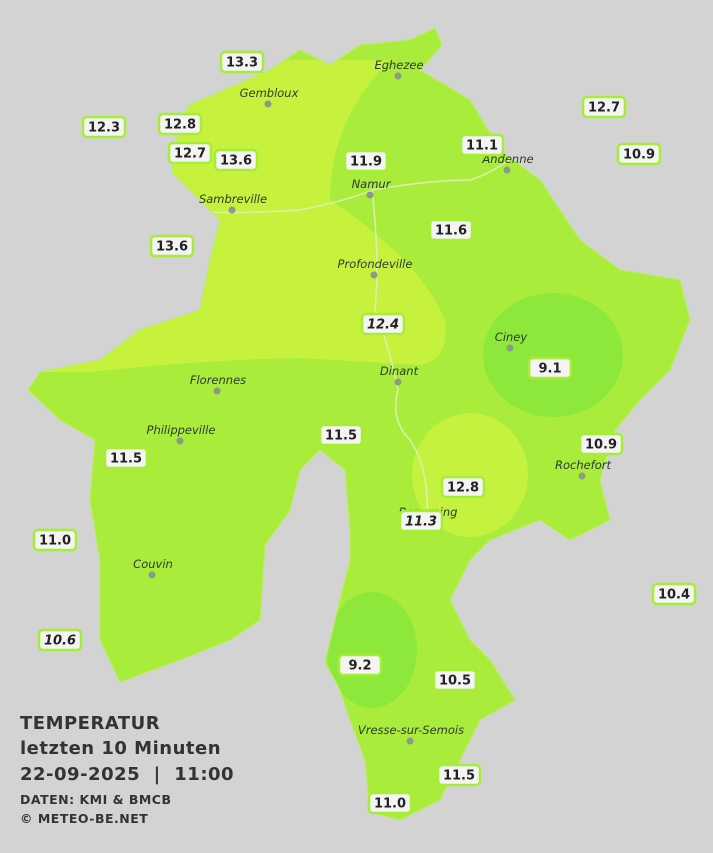 This screenshot has height=853, width=713. Describe the element at coordinates (269, 93) in the screenshot. I see `city-label: Gembloux` at that location.